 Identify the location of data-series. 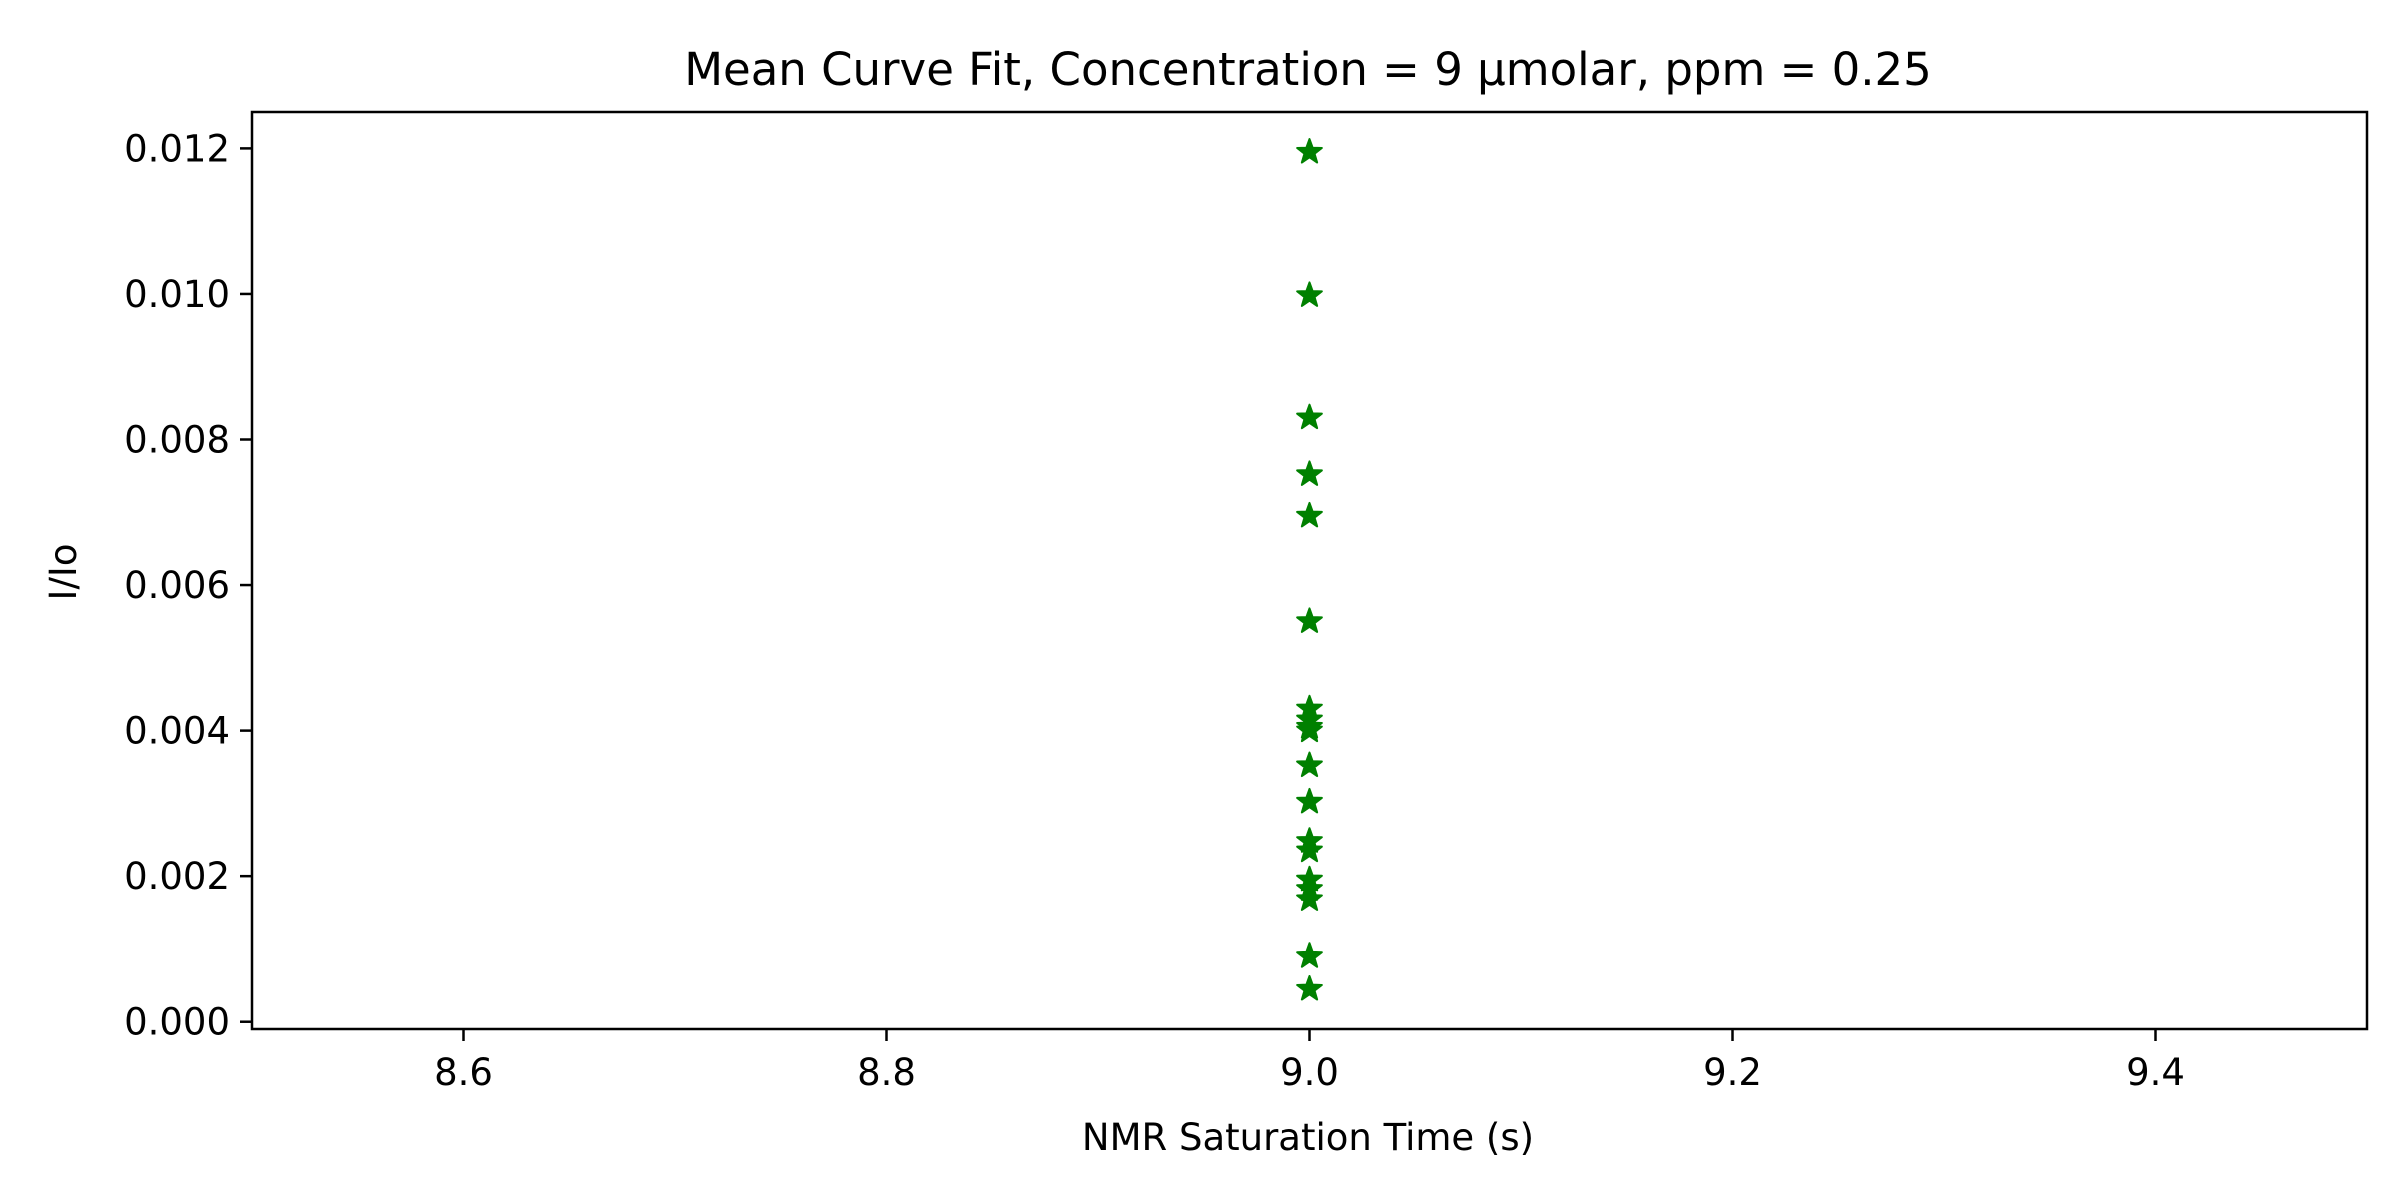
(1309, 569).